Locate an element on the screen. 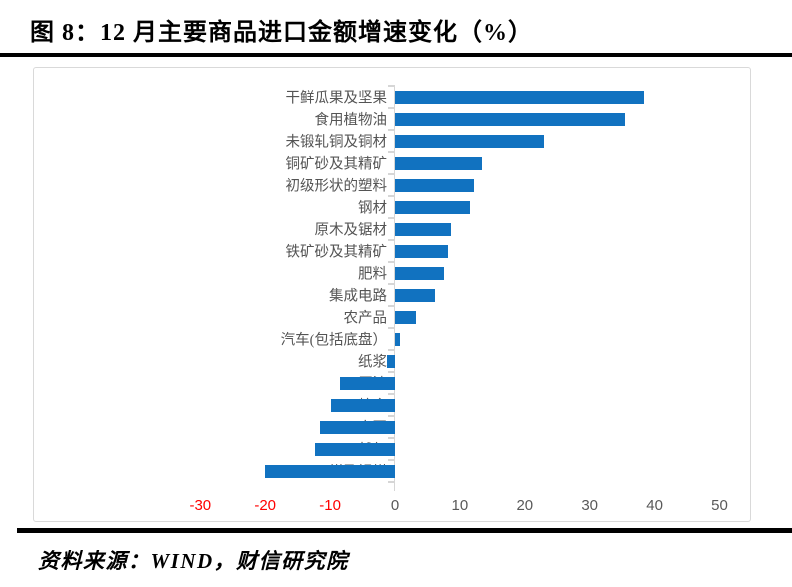  category-label: 汽车(包括底盘） is located at coordinates (333, 340).